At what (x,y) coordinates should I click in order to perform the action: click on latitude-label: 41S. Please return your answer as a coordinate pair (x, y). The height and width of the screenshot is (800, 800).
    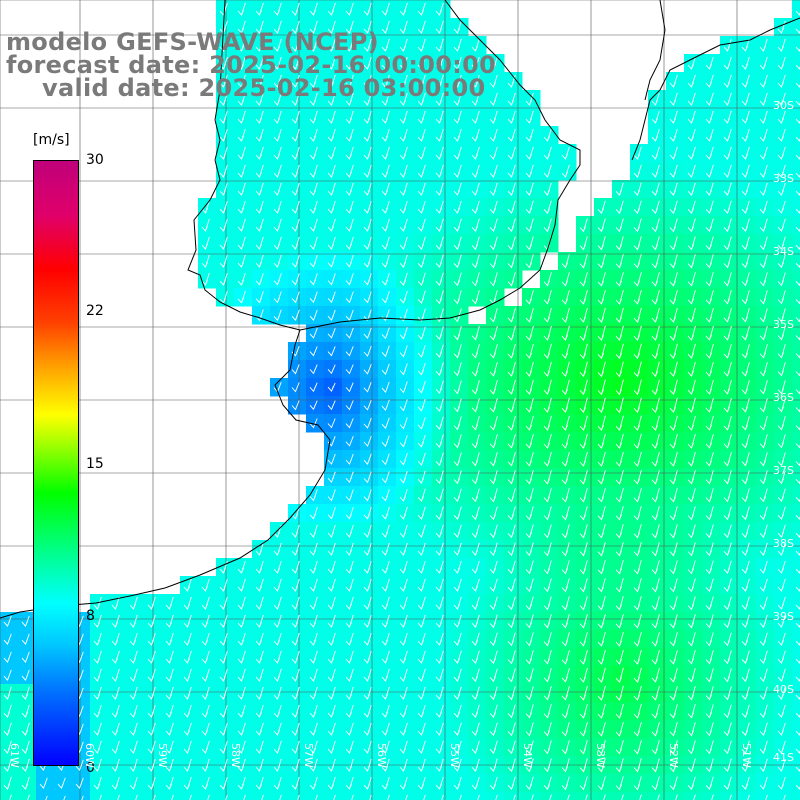
    Looking at the image, I should click on (783, 757).